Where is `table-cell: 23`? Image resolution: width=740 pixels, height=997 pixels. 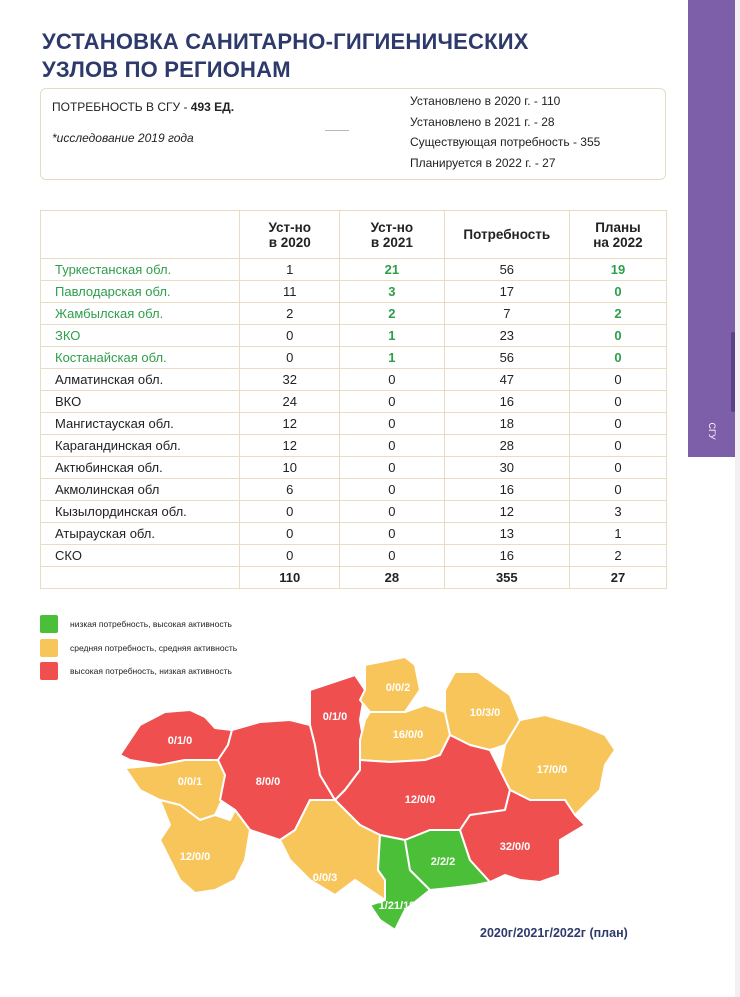 table-cell: 23 is located at coordinates (506, 335).